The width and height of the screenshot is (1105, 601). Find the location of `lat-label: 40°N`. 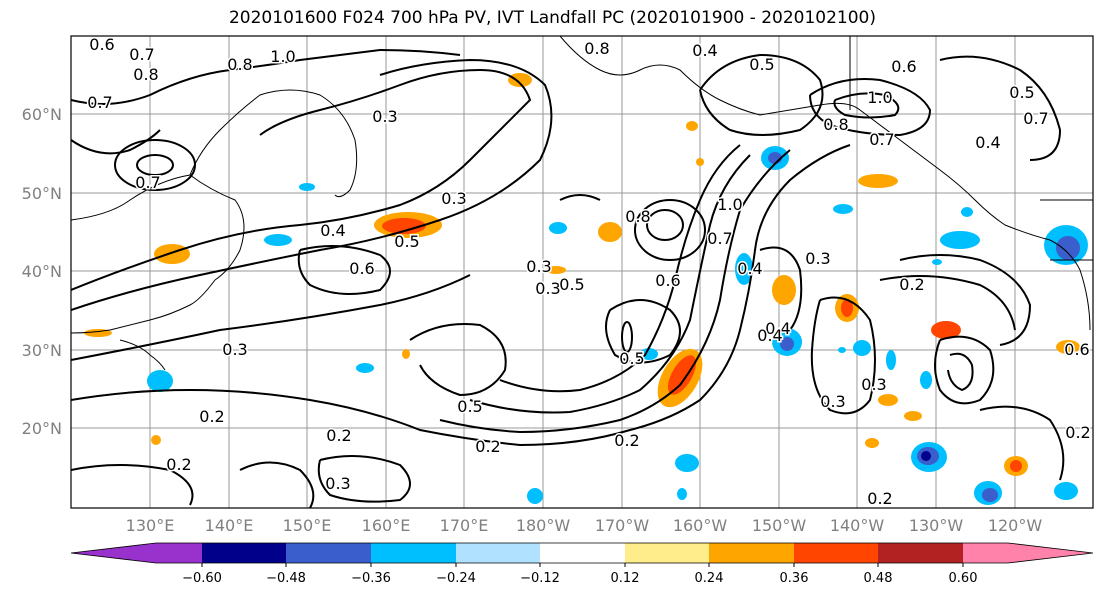

lat-label: 40°N is located at coordinates (42, 271).